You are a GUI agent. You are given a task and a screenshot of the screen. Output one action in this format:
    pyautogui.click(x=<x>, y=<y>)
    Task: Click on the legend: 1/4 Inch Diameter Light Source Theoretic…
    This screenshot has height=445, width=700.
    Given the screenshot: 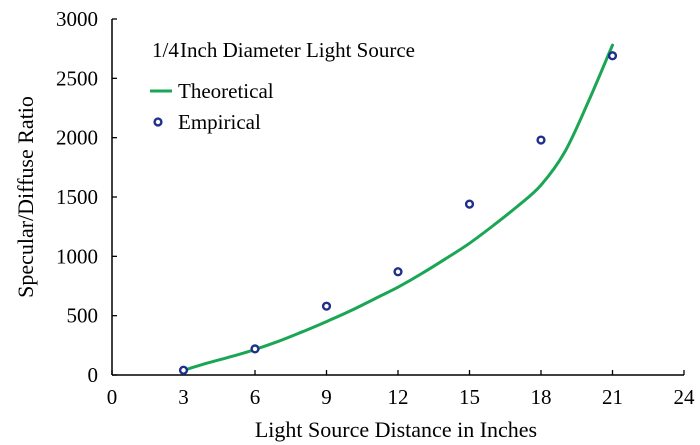 What is the action you would take?
    pyautogui.click(x=282, y=86)
    